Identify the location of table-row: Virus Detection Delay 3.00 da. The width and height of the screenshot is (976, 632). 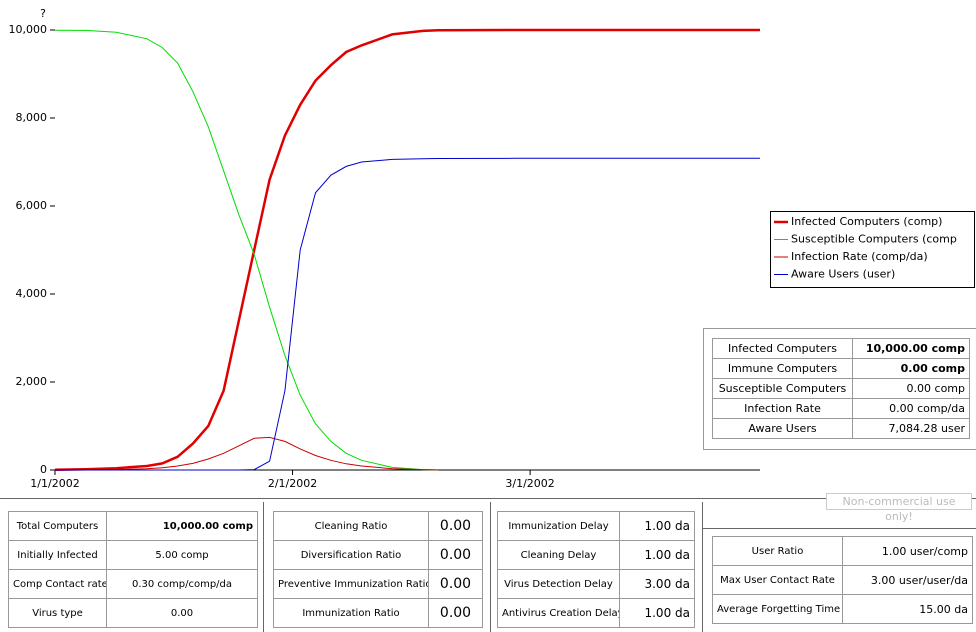
(596, 584).